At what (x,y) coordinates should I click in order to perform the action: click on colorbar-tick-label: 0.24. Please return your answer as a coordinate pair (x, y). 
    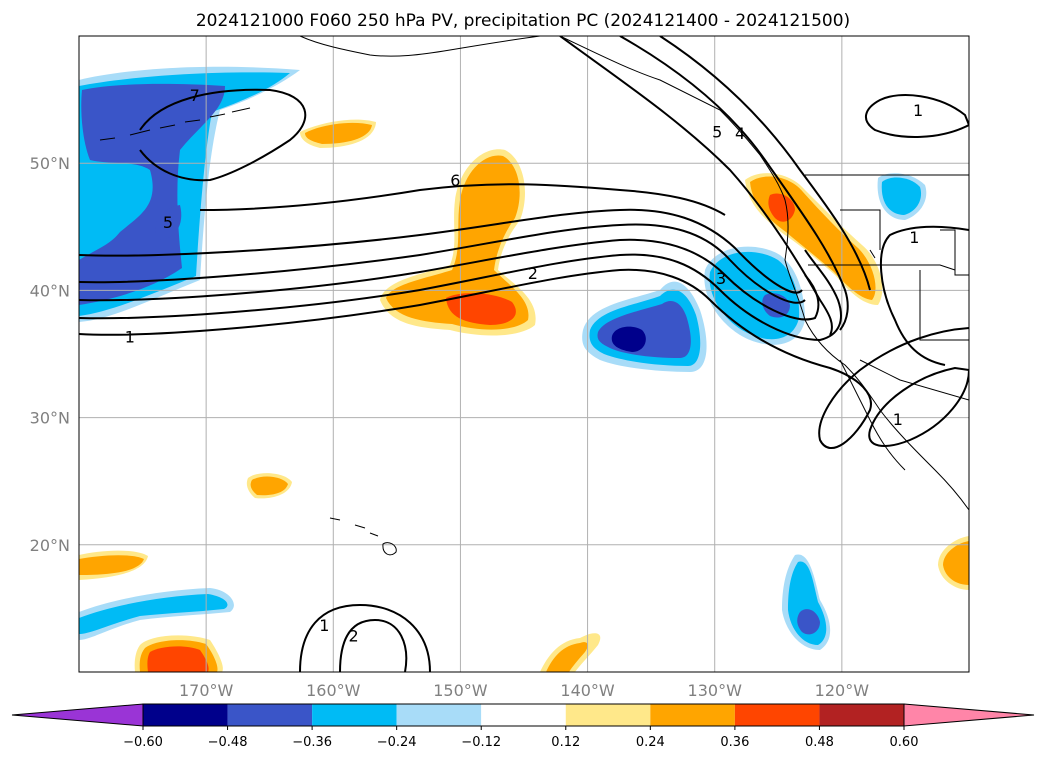
    Looking at the image, I should click on (650, 742).